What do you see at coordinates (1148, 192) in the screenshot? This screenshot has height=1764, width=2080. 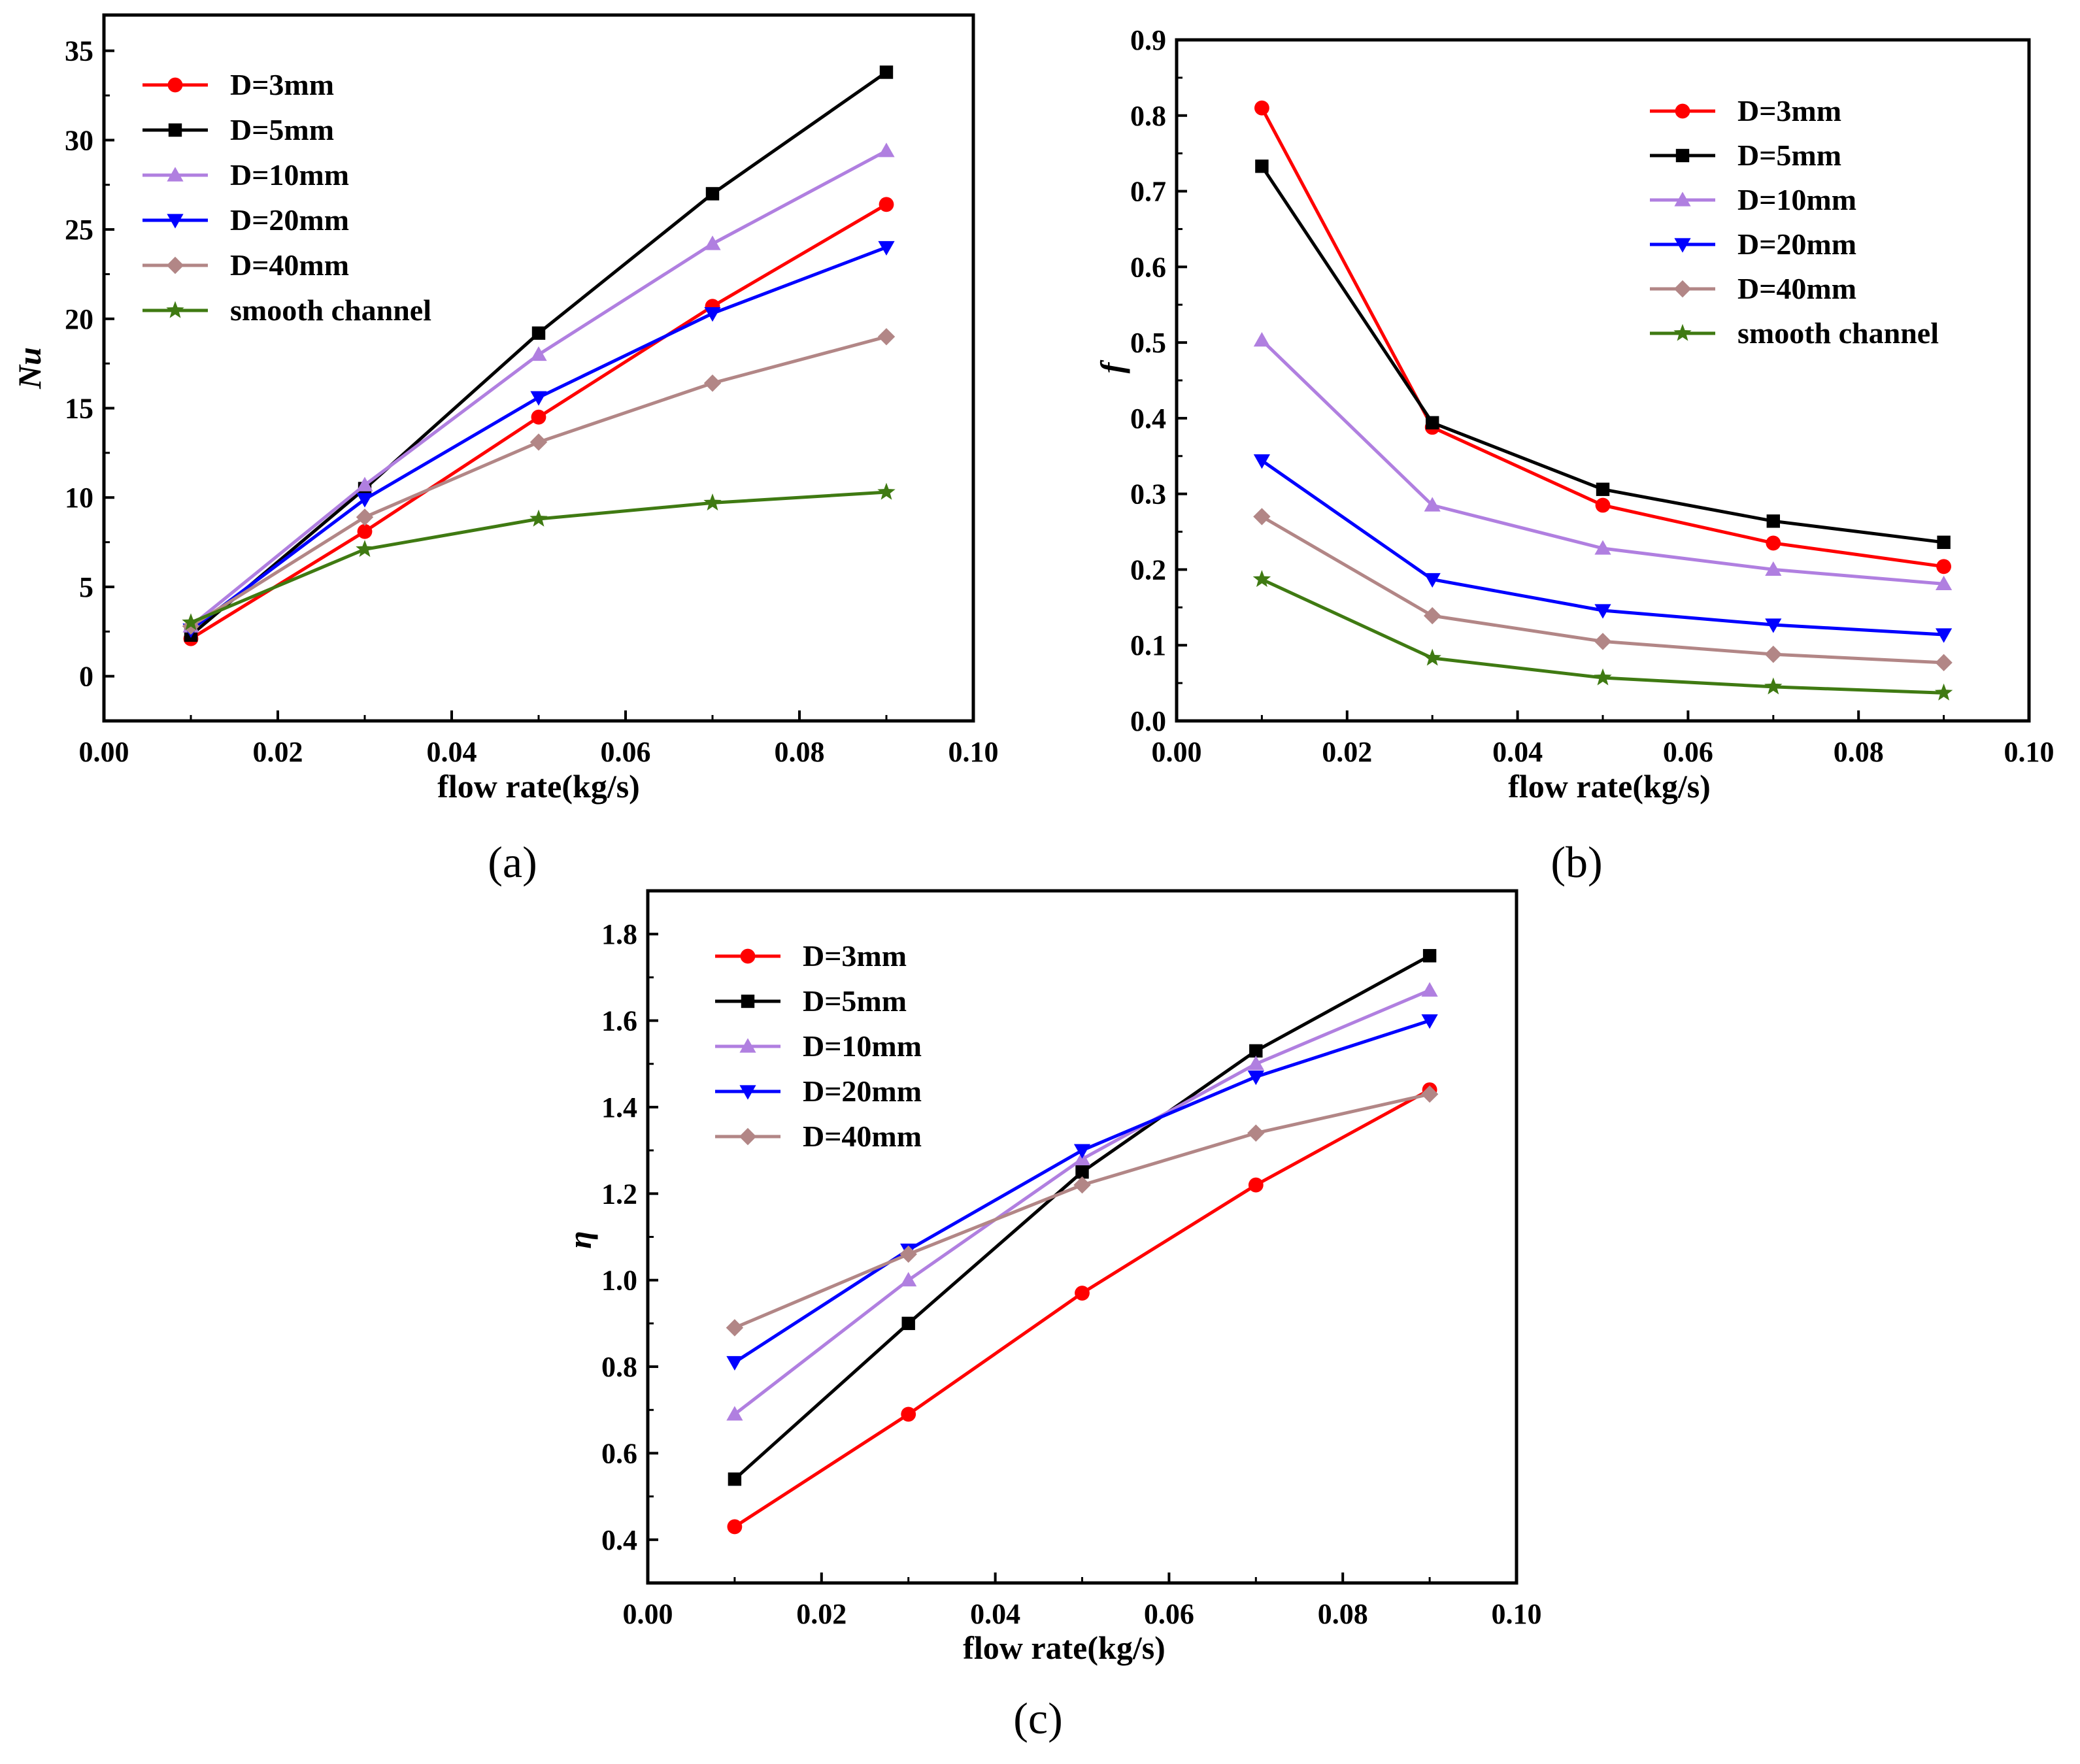 I see `y-tick-label: 0.7` at bounding box center [1148, 192].